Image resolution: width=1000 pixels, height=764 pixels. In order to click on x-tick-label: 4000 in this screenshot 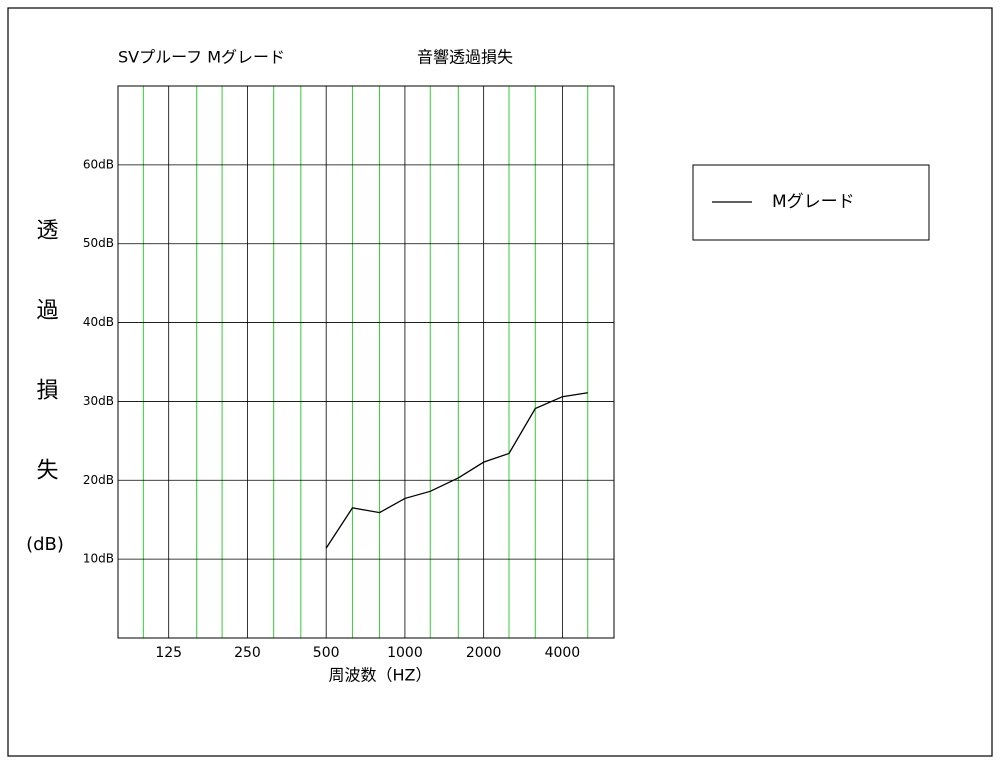, I will do `click(563, 653)`.